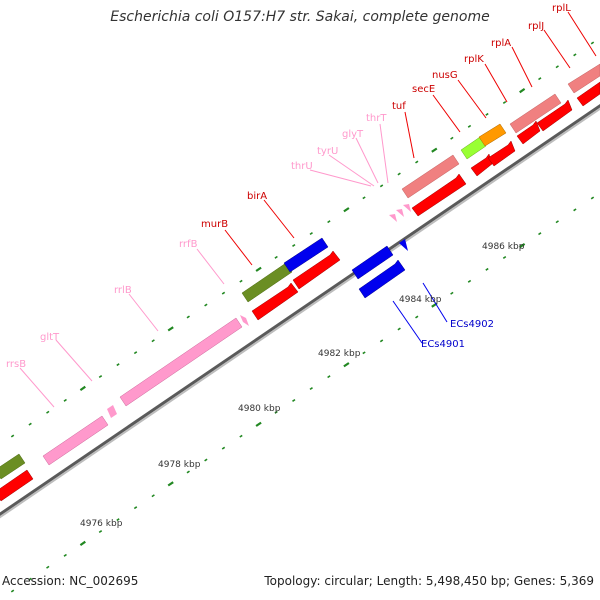 The width and height of the screenshot is (600, 600). I want to click on scale-label-4984: 4984 kbp, so click(420, 300).